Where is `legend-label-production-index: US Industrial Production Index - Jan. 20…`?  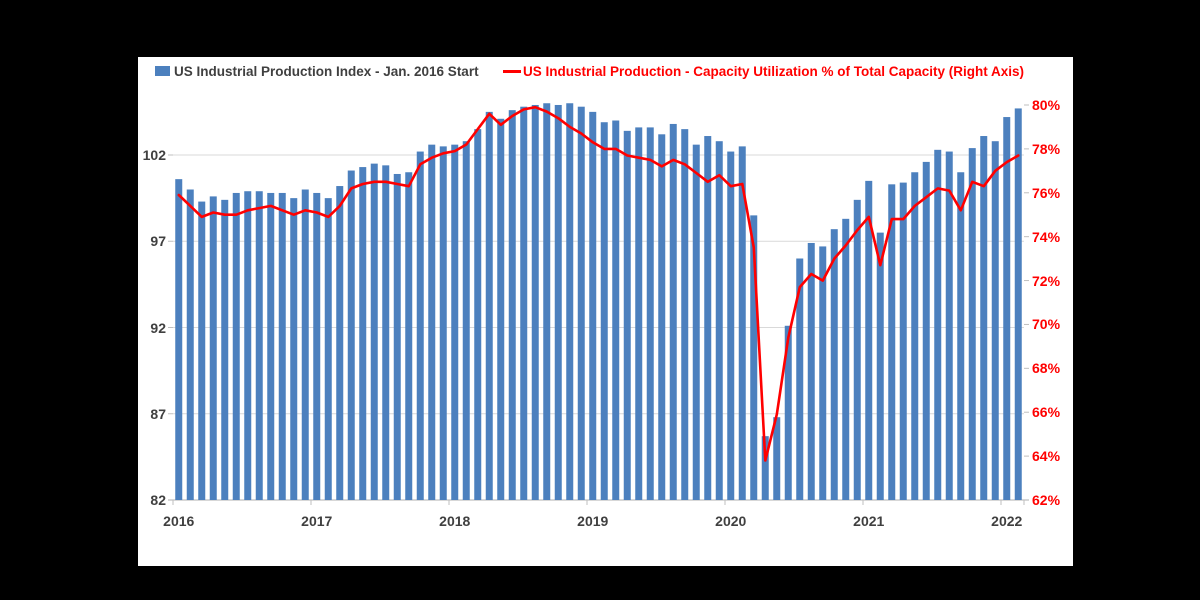
legend-label-production-index: US Industrial Production Index - Jan. 20… is located at coordinates (326, 71).